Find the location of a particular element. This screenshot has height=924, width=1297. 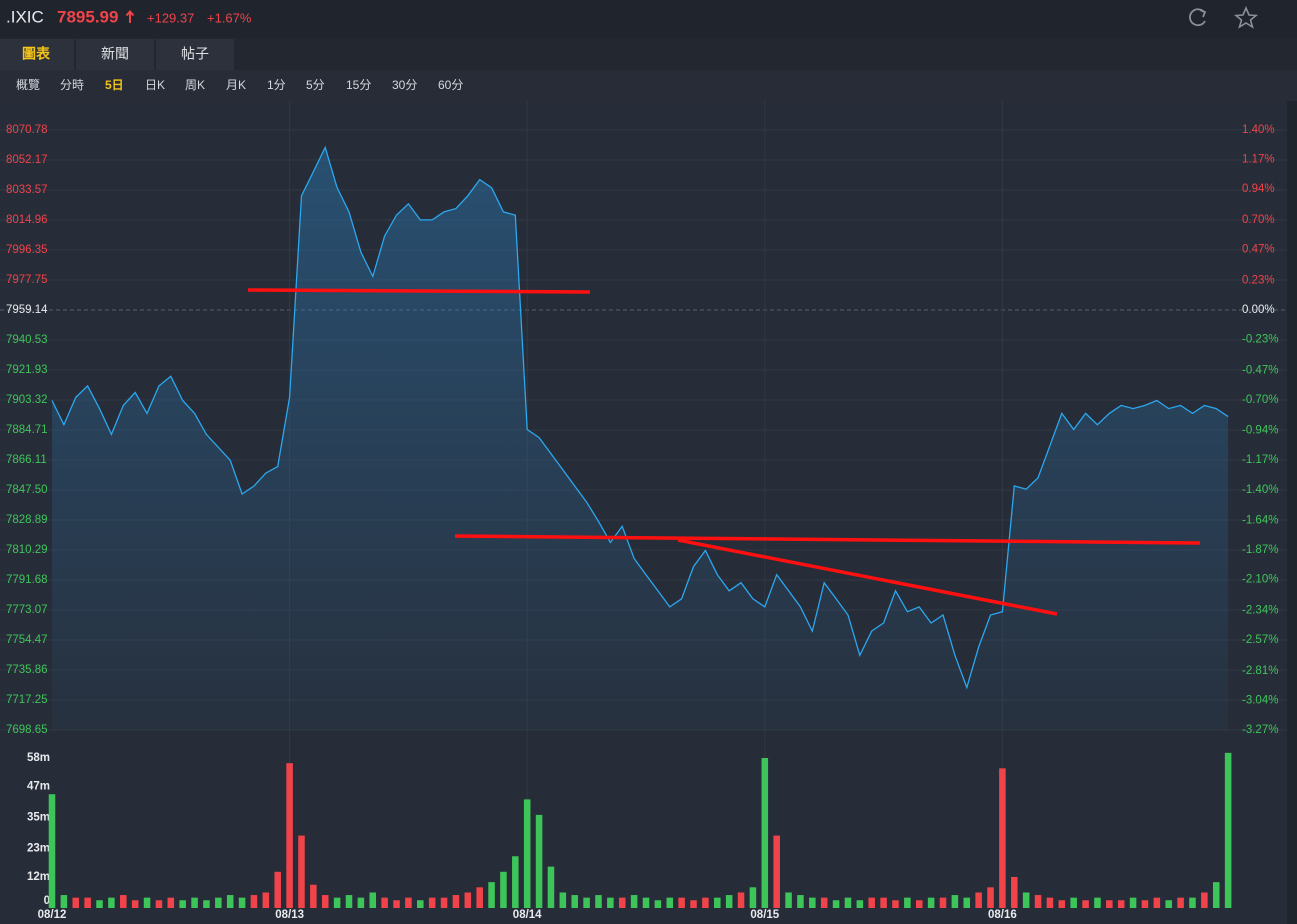

y2-tick-label: 1.17% is located at coordinates (1258, 160).